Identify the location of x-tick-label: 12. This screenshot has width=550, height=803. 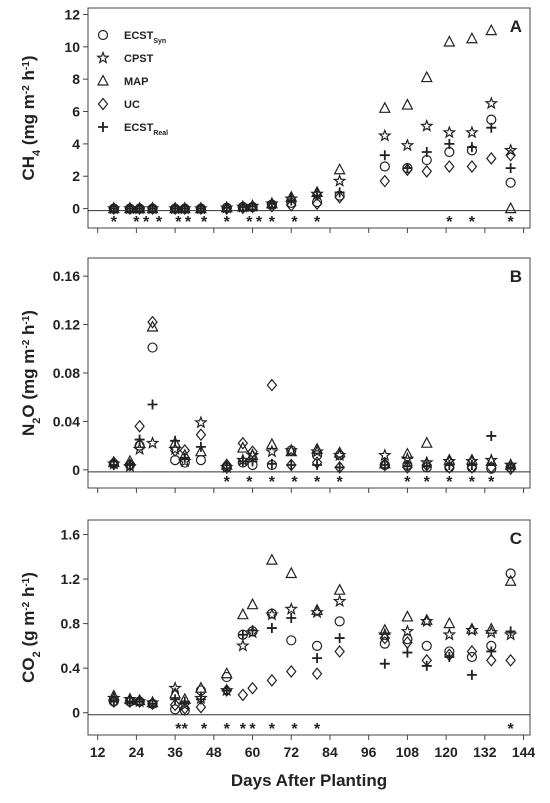
(98, 752).